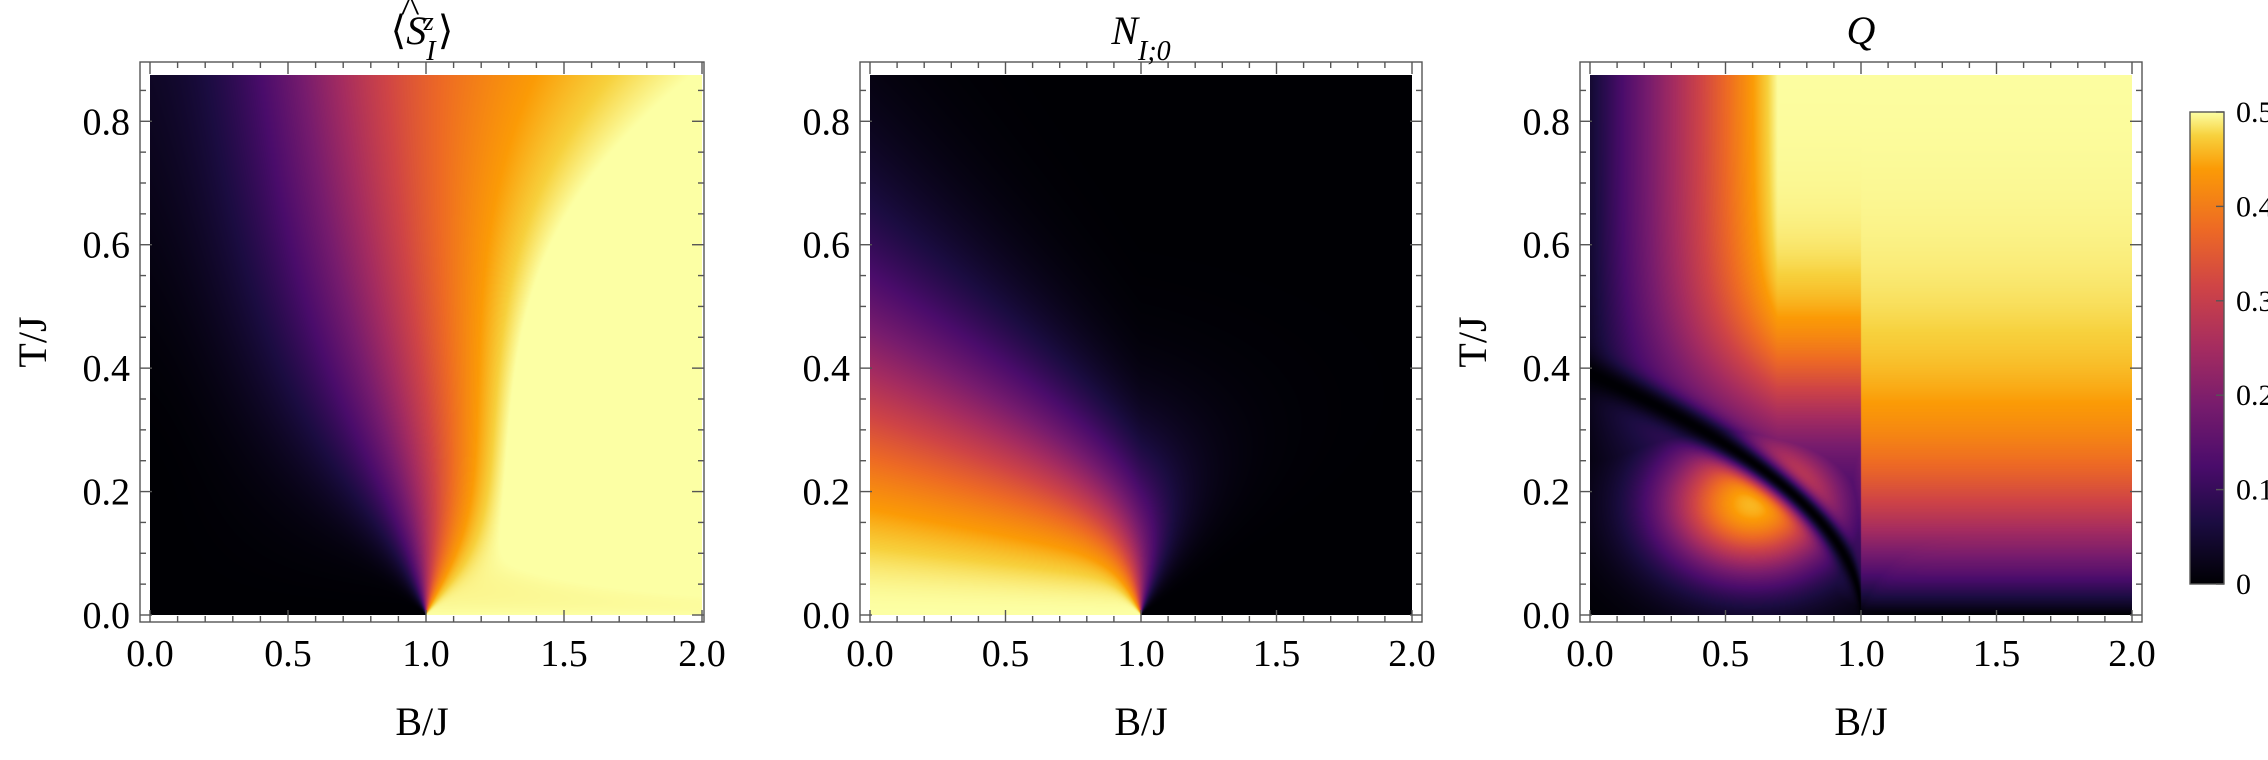 The height and width of the screenshot is (760, 2268). Describe the element at coordinates (2252, 395) in the screenshot. I see `colorbar-tick-label: 0.2` at that location.